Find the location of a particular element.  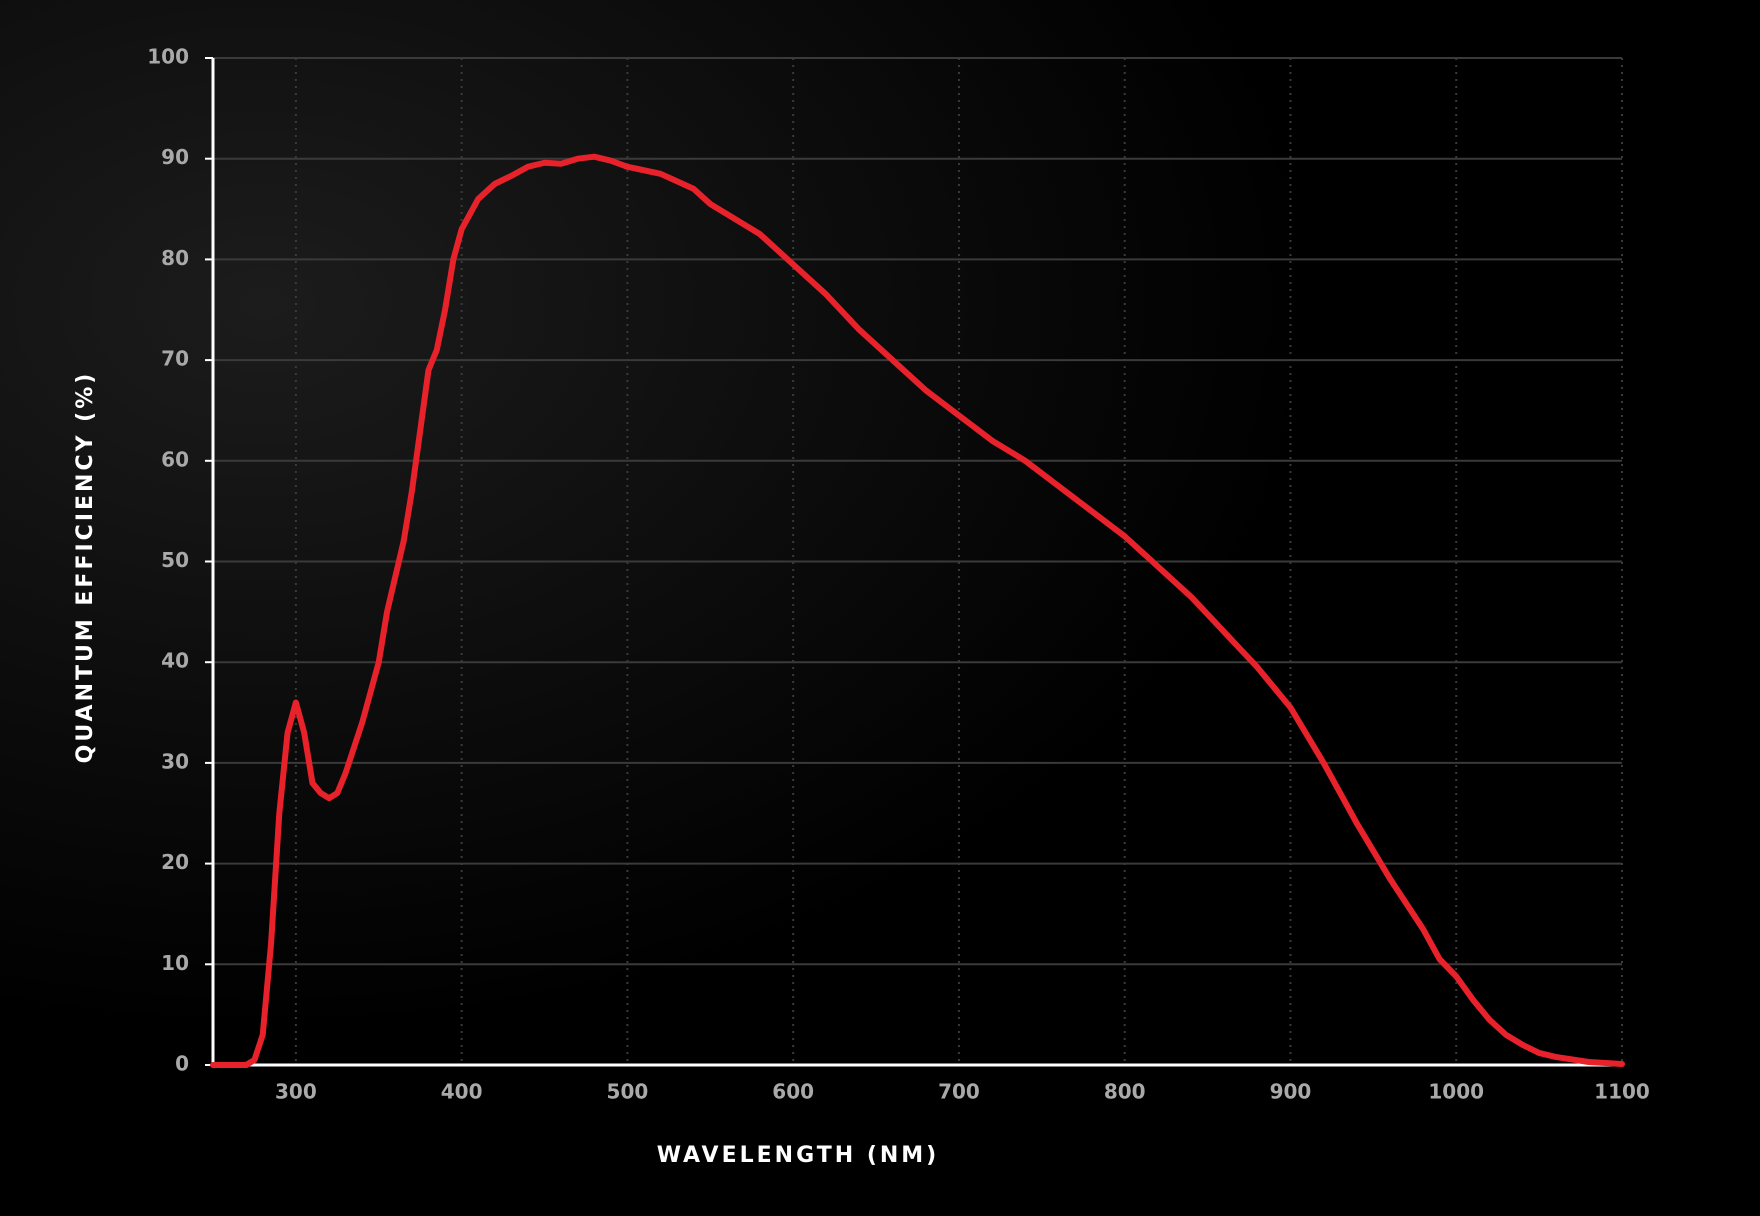

x-tick-label: 900 is located at coordinates (1291, 1092).